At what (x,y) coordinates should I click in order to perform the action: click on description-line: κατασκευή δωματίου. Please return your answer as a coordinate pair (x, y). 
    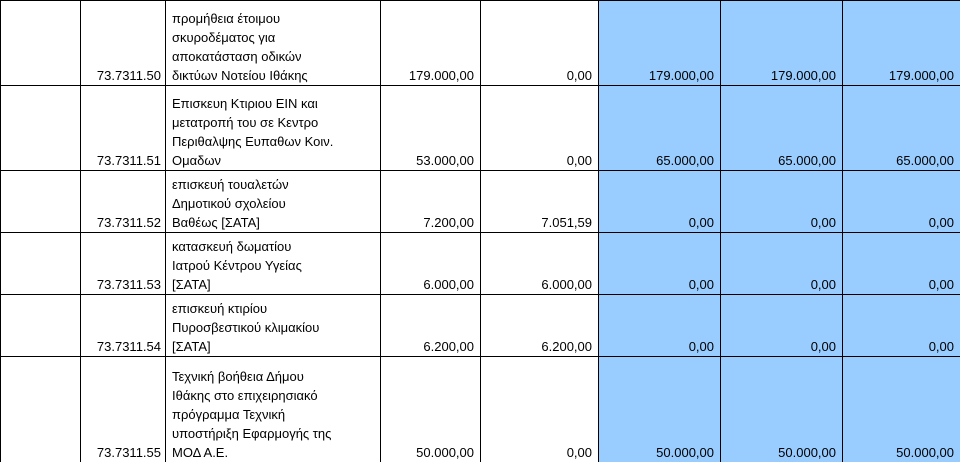
    Looking at the image, I should click on (232, 246).